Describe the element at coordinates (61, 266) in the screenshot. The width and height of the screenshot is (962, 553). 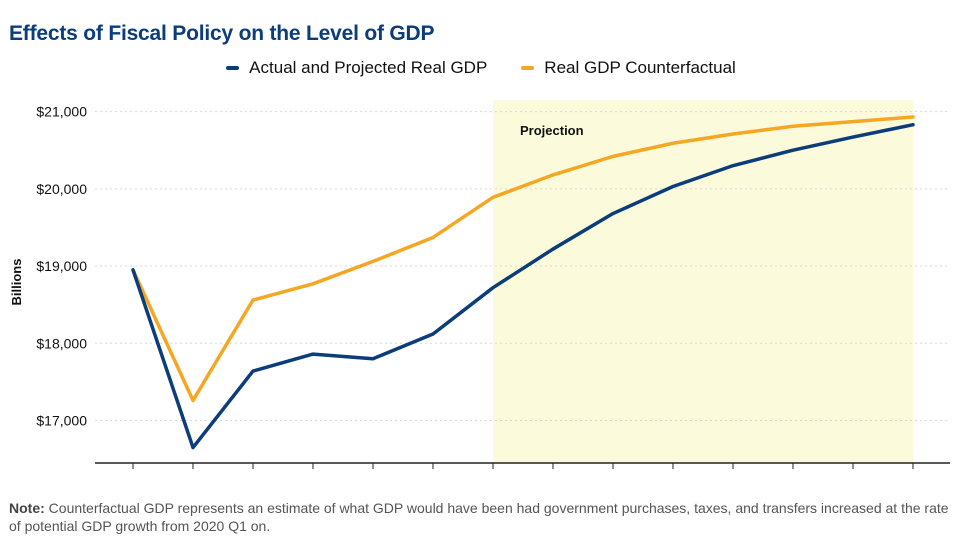
I see `y-tick-label: $19,000` at that location.